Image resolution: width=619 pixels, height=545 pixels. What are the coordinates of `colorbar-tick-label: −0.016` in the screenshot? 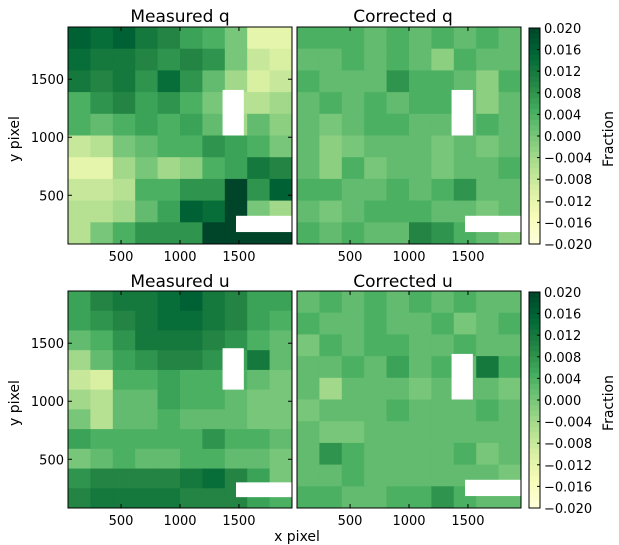 It's located at (568, 223).